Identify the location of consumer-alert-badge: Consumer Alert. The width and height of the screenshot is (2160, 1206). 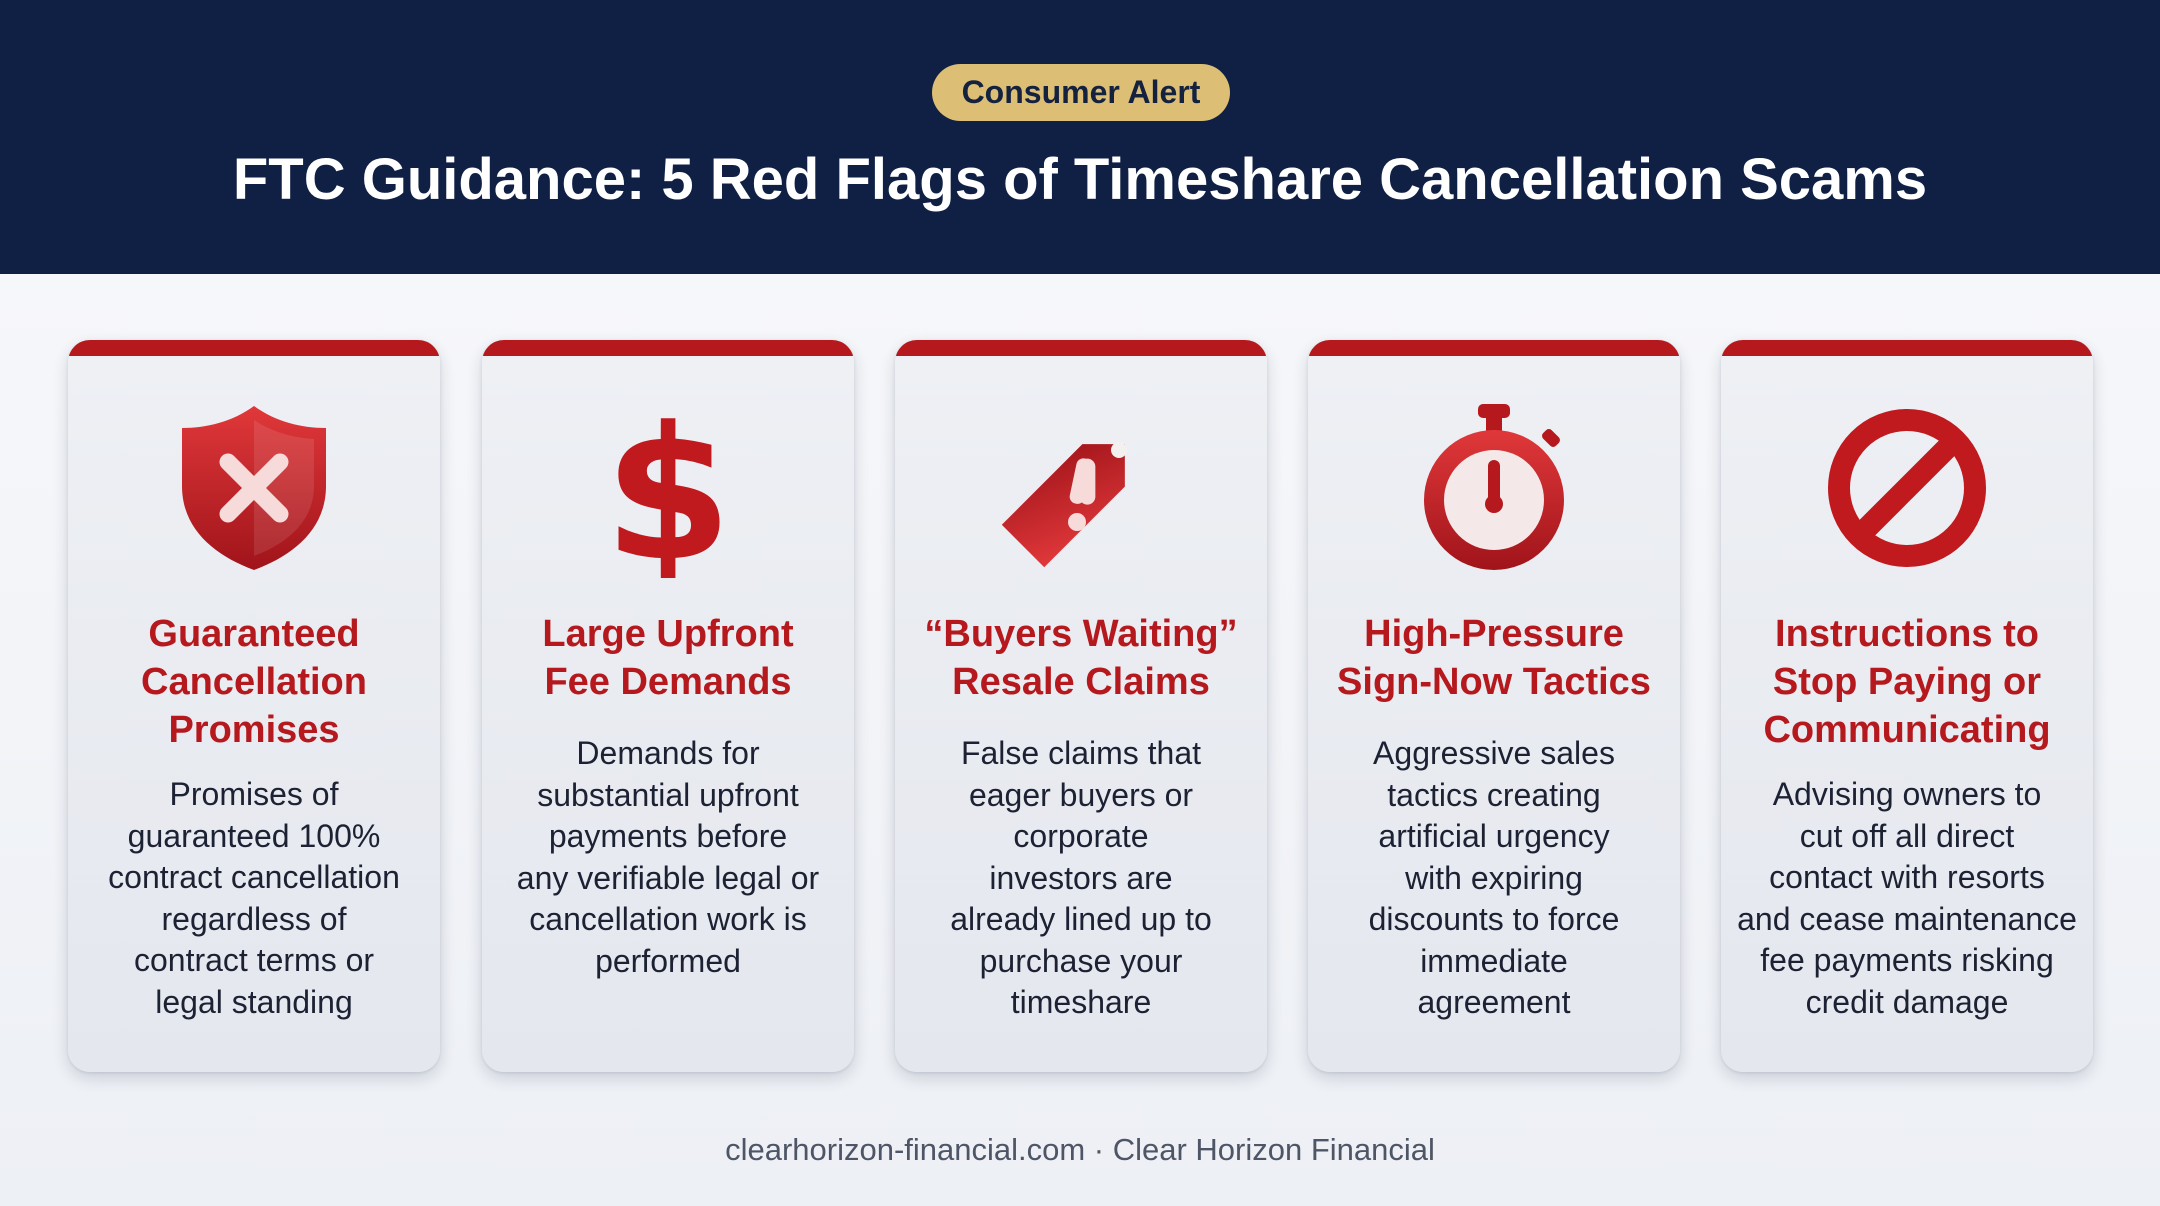
(1081, 92).